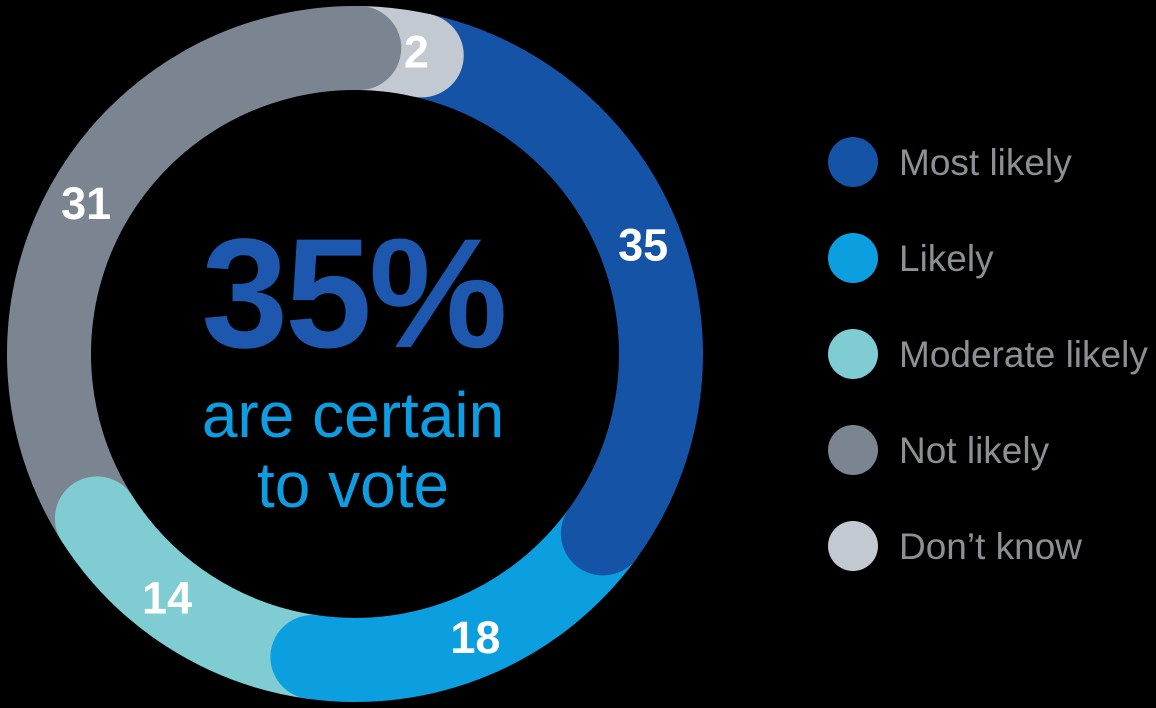  I want to click on legend-item-likely: Likely, so click(988, 258).